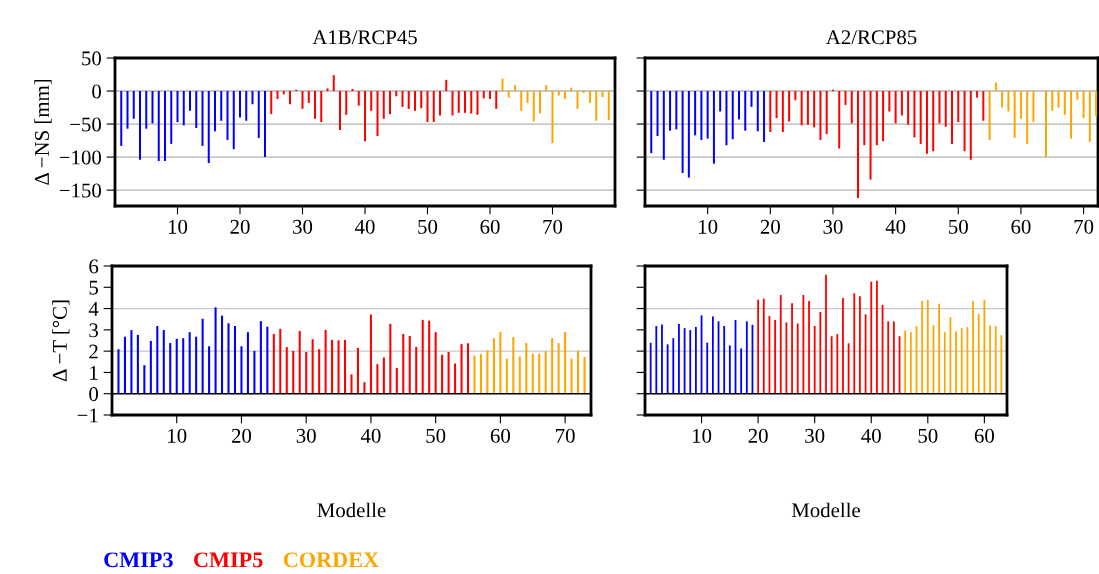 This screenshot has height=574, width=1099. I want to click on x-tick-label: 10, so click(178, 226).